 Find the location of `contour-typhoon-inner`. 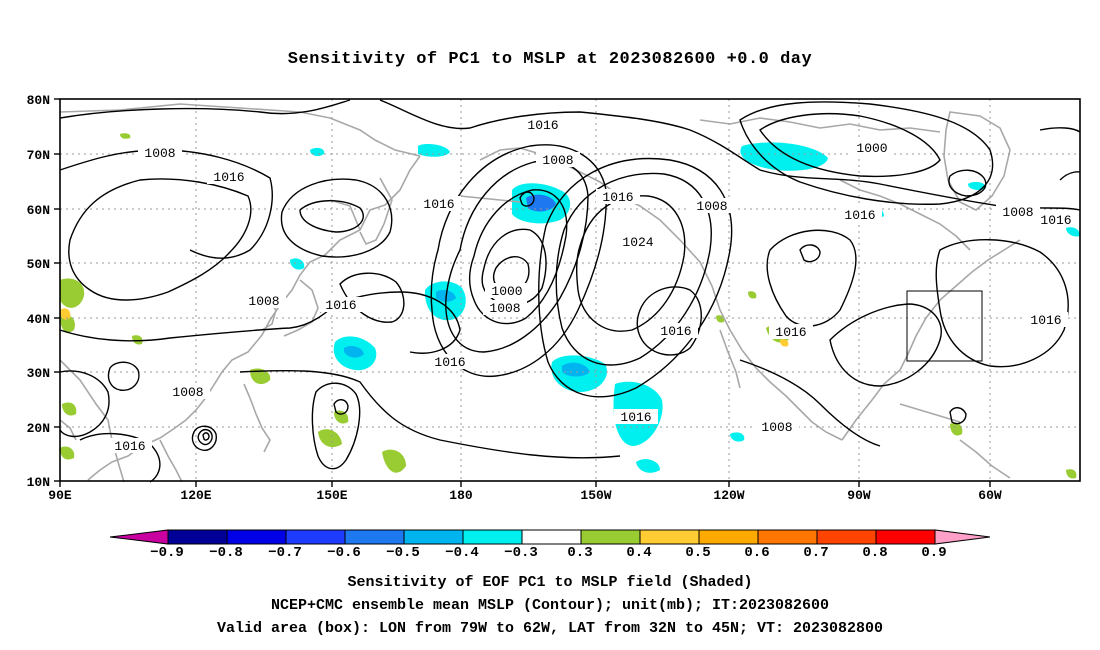

contour-typhoon-inner is located at coordinates (206, 436).